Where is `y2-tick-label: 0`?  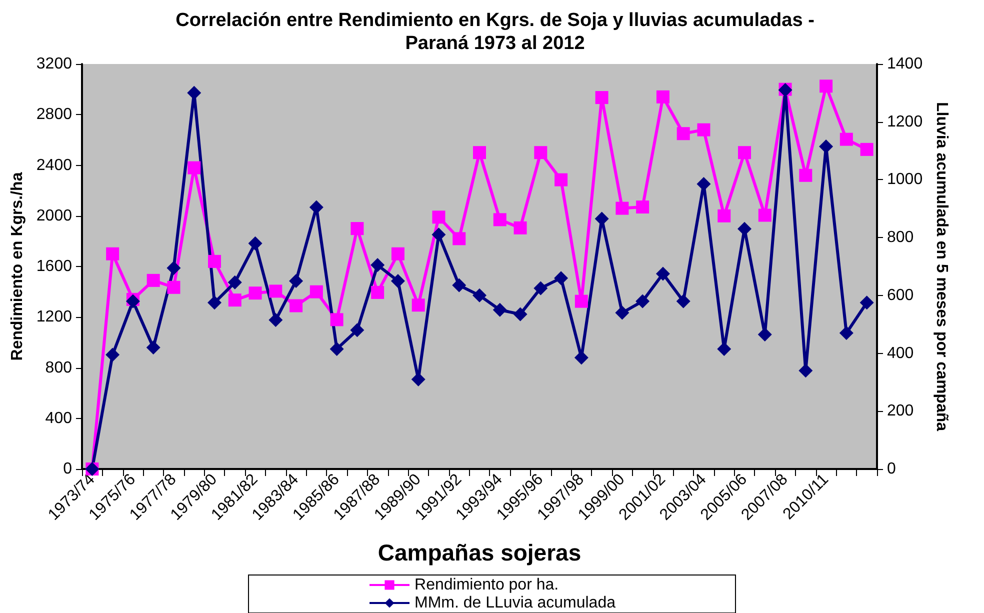
y2-tick-label: 0 is located at coordinates (891, 469).